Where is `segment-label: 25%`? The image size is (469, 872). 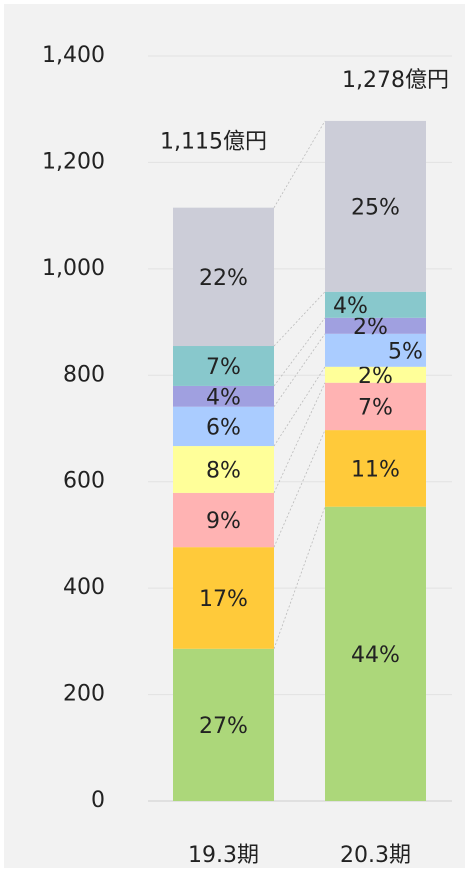 segment-label: 25% is located at coordinates (375, 207).